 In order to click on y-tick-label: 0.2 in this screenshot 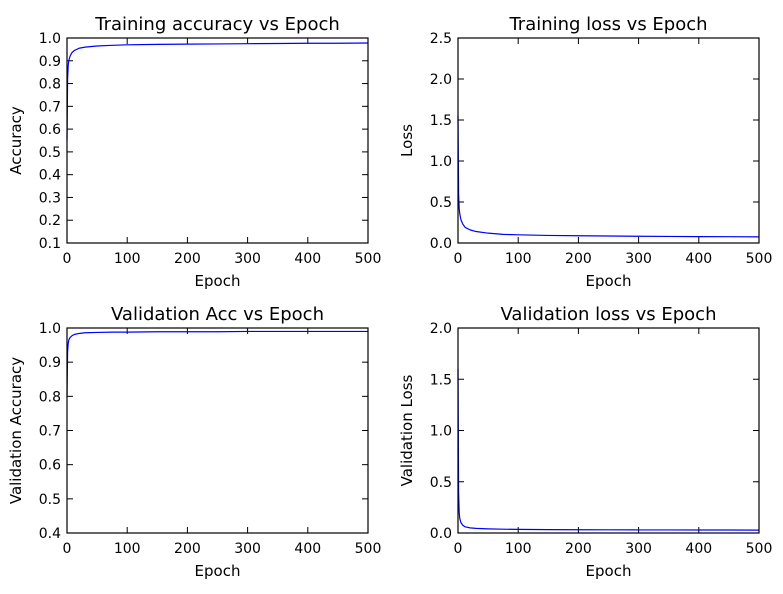, I will do `click(50, 221)`.